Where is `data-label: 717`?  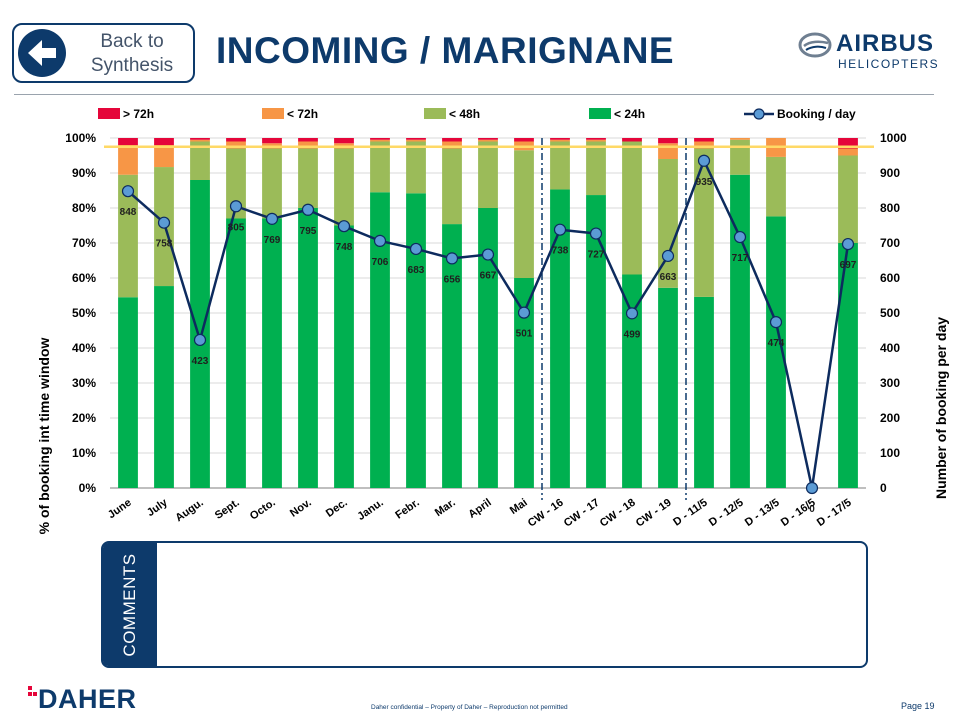 data-label: 717 is located at coordinates (740, 258).